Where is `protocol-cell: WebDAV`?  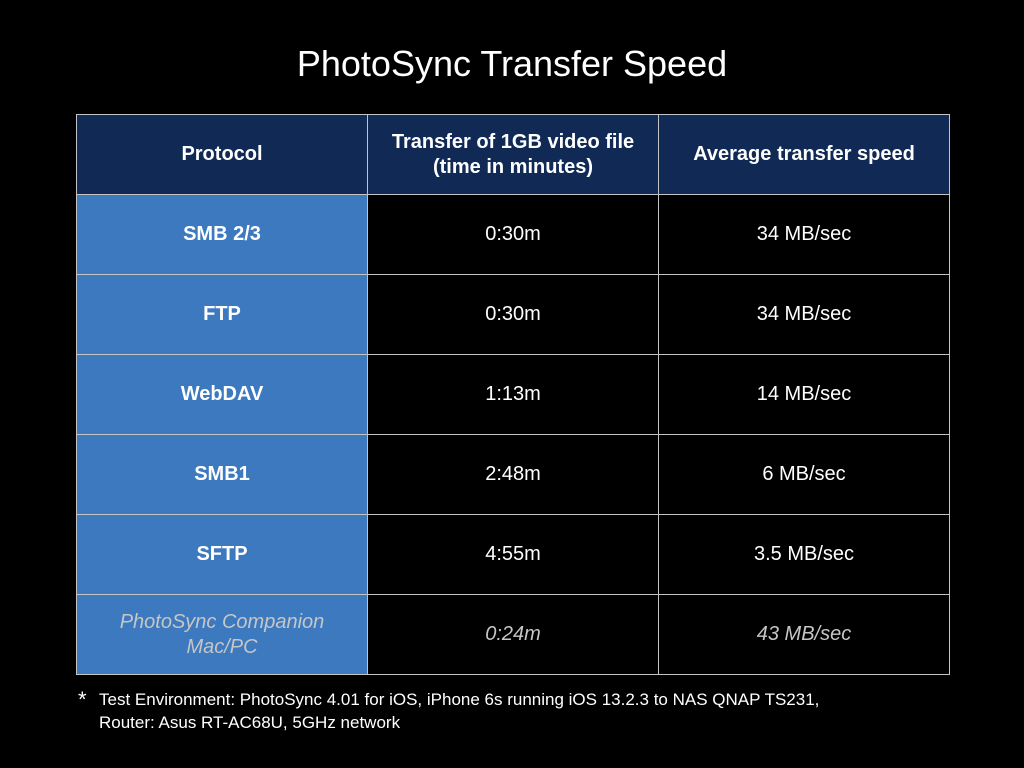
protocol-cell: WebDAV is located at coordinates (222, 394).